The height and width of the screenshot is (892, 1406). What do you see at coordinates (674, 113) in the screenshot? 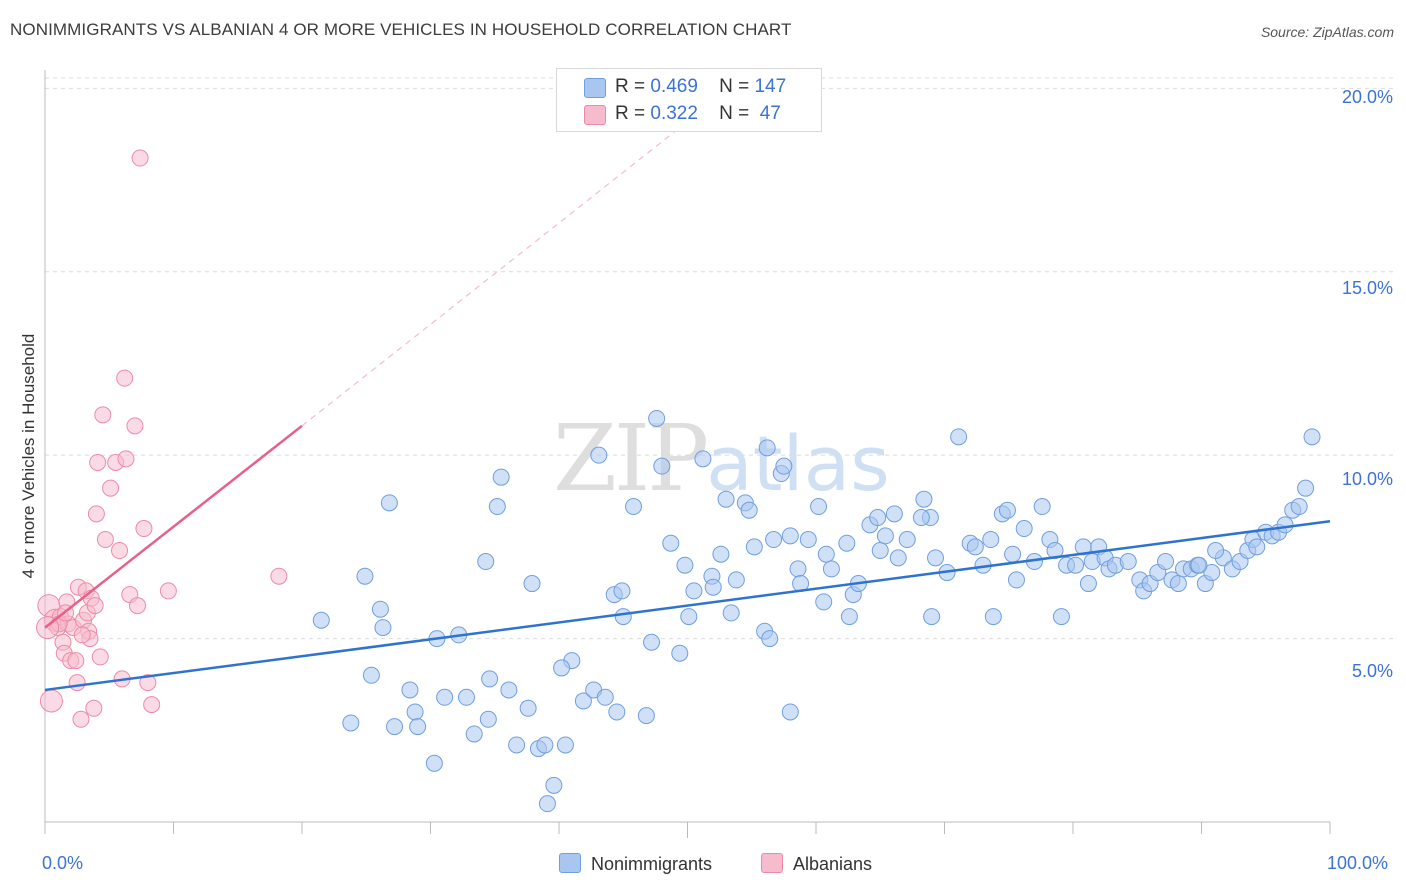
I see `r-value: 0.322` at bounding box center [674, 113].